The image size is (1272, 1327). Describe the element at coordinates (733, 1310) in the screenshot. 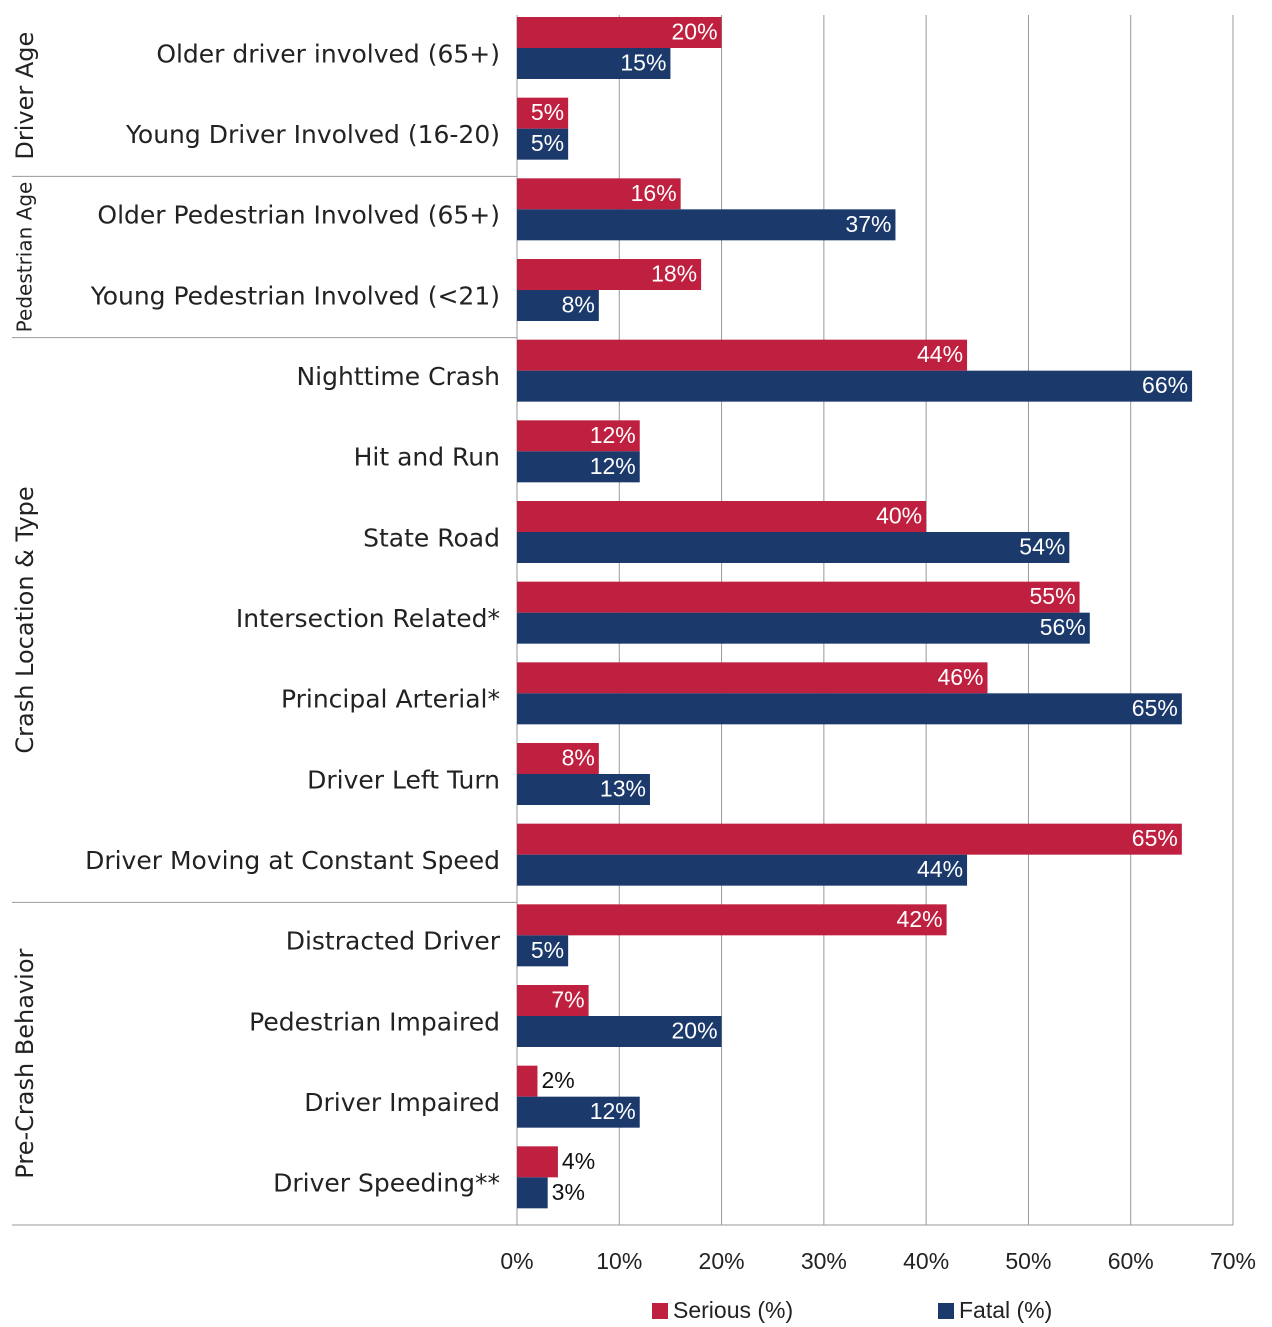

I see `legend-label: Serious (%)` at that location.